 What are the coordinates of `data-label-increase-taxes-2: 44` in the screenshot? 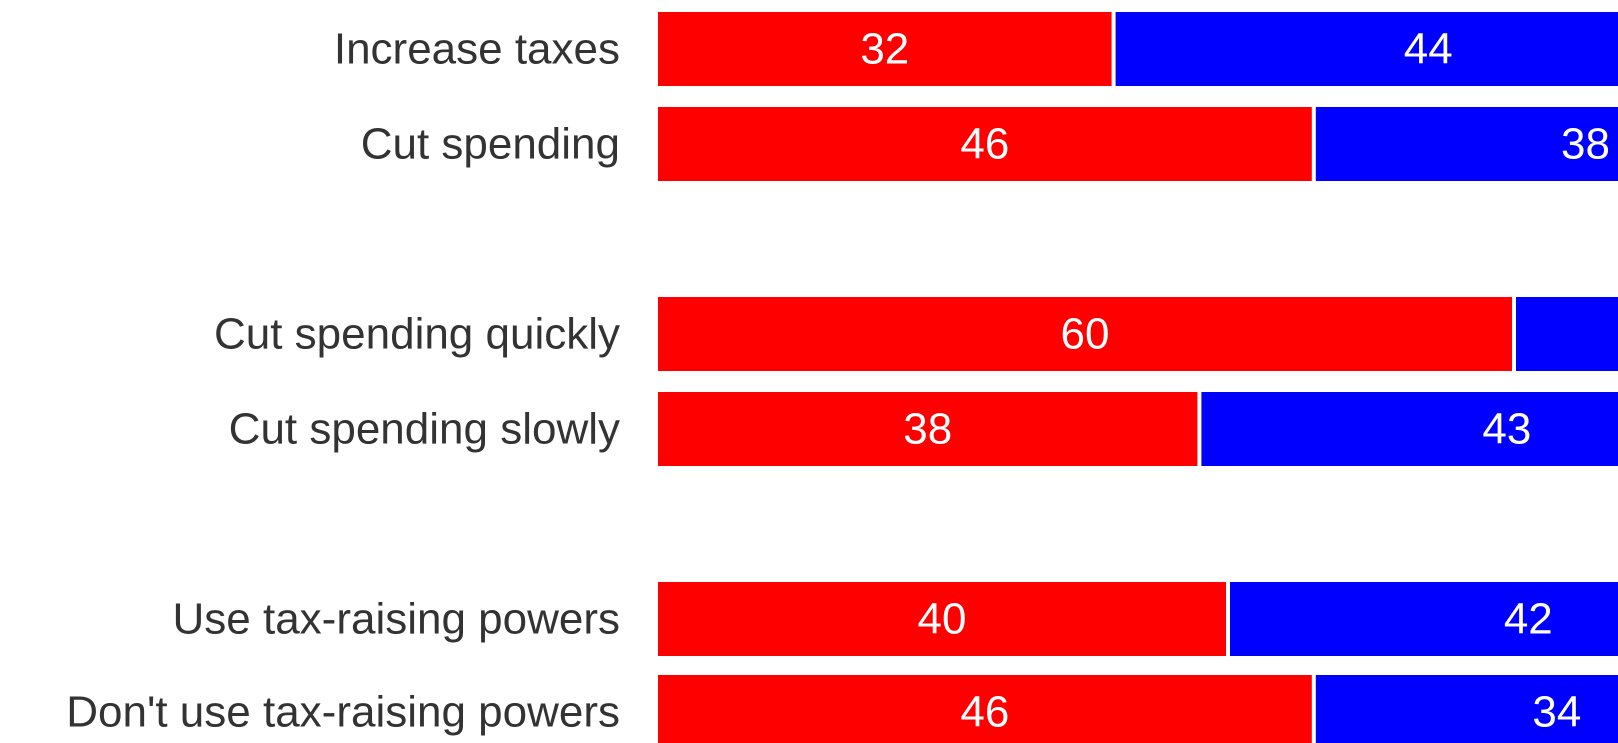 It's located at (1428, 49).